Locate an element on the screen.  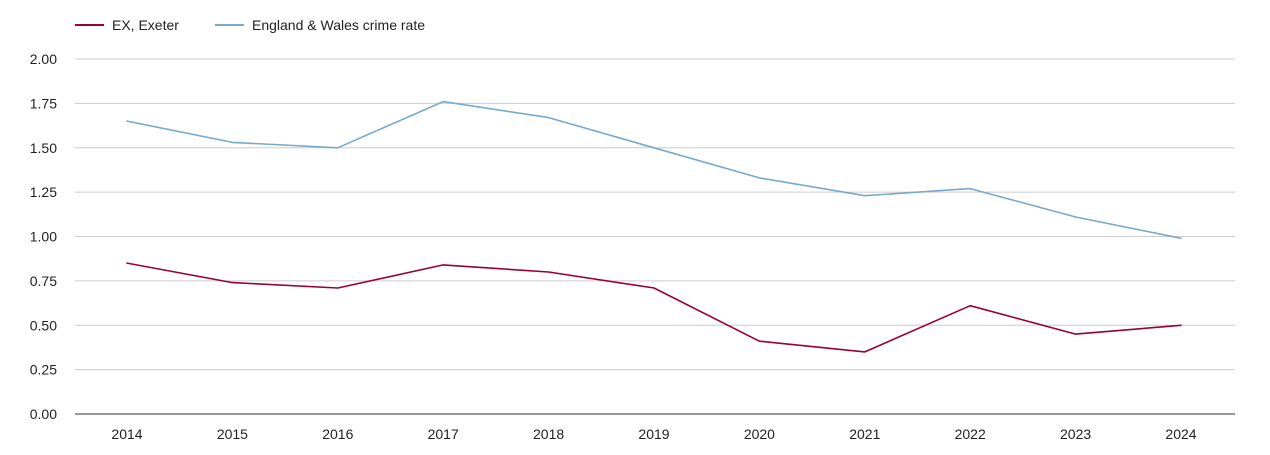
legend: EX, Exeter England & Wales crime rate is located at coordinates (250, 25).